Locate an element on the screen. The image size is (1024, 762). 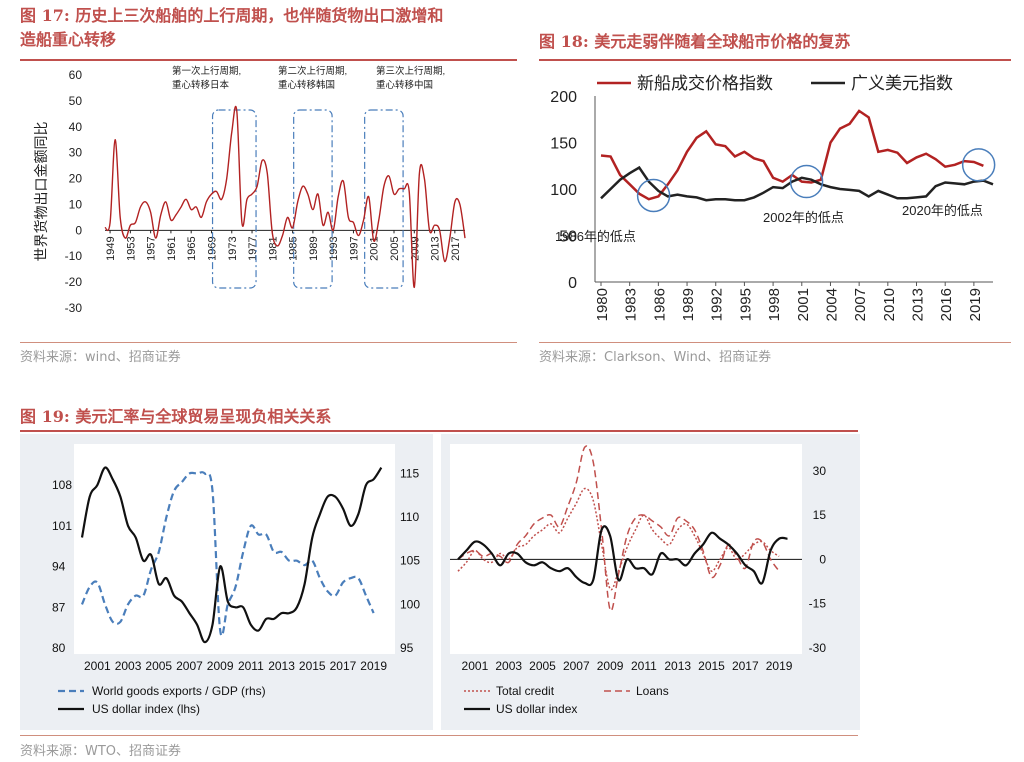
fig18-title: 图 18: 美元走弱伴随着全球船市价格的复苏 is located at coordinates (695, 41).